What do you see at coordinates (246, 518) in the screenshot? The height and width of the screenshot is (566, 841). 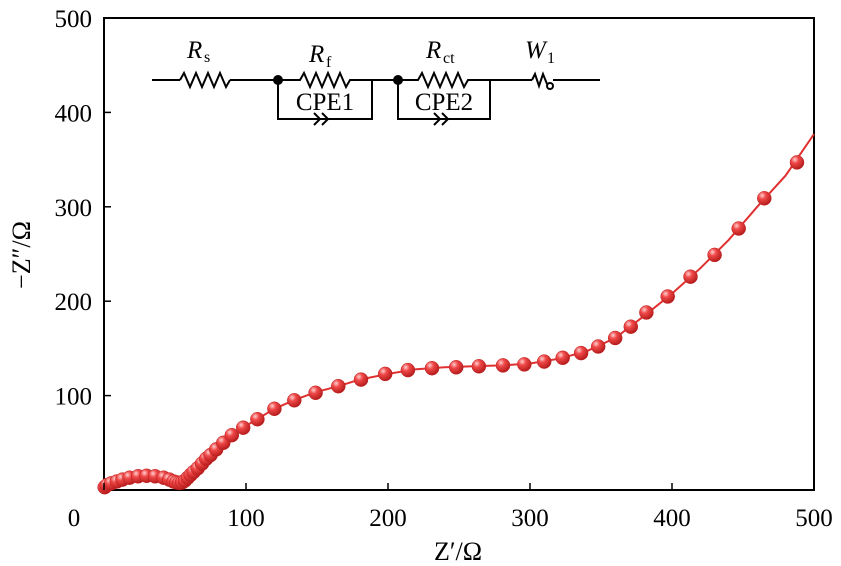 I see `x-tick-label: 100` at bounding box center [246, 518].